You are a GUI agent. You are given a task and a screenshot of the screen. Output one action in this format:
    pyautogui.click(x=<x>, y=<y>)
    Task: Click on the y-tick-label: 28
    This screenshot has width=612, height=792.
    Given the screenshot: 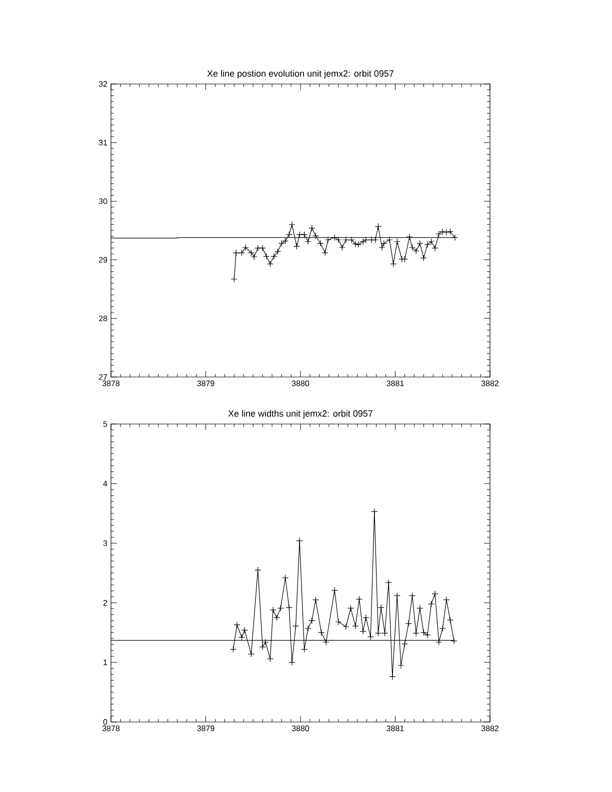 What is the action you would take?
    pyautogui.click(x=103, y=319)
    